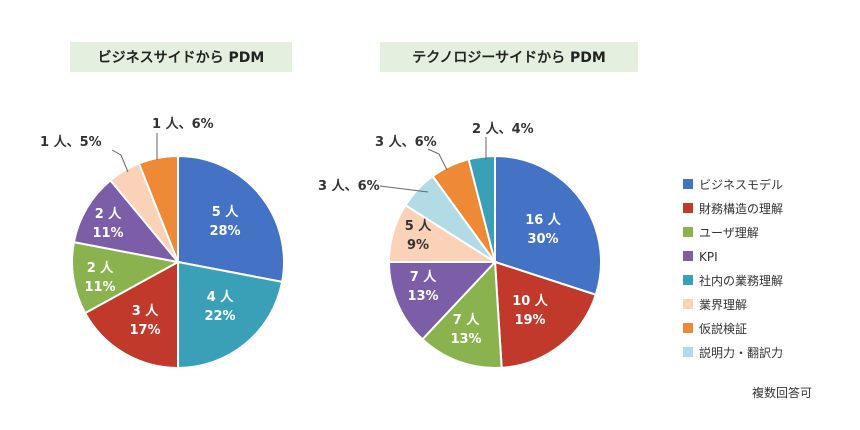 The width and height of the screenshot is (860, 430). What do you see at coordinates (503, 129) in the screenshot?
I see `callout-tech-internal-ops: 2 人、4%` at bounding box center [503, 129].